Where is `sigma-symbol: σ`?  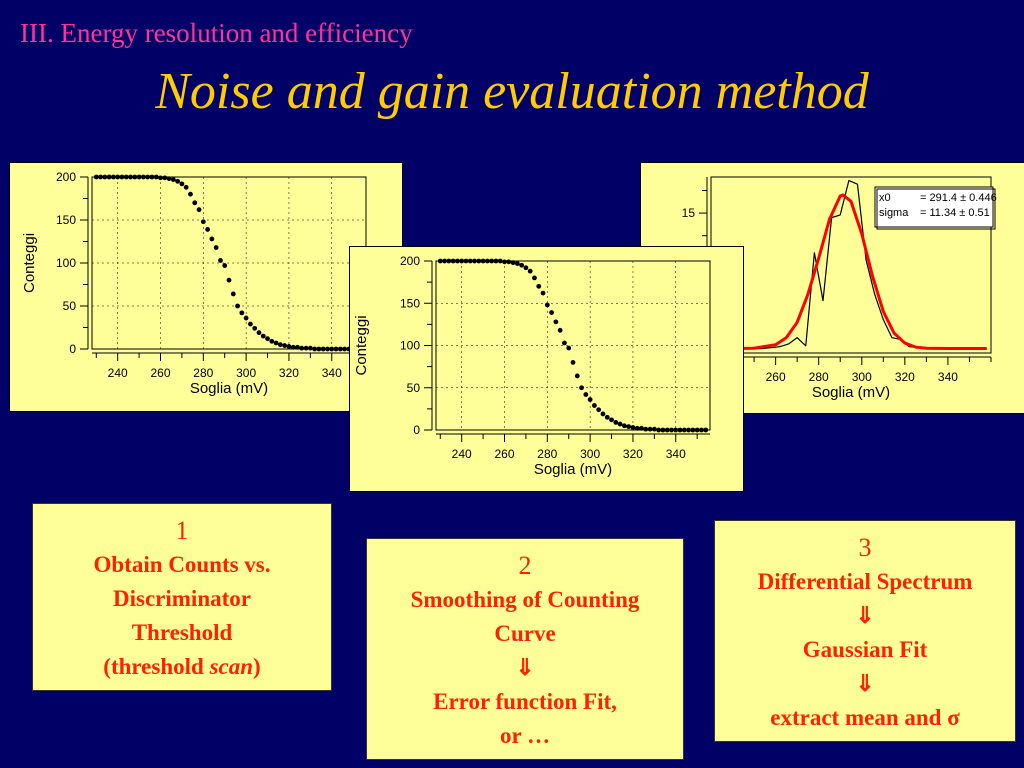
sigma-symbol: σ is located at coordinates (953, 717).